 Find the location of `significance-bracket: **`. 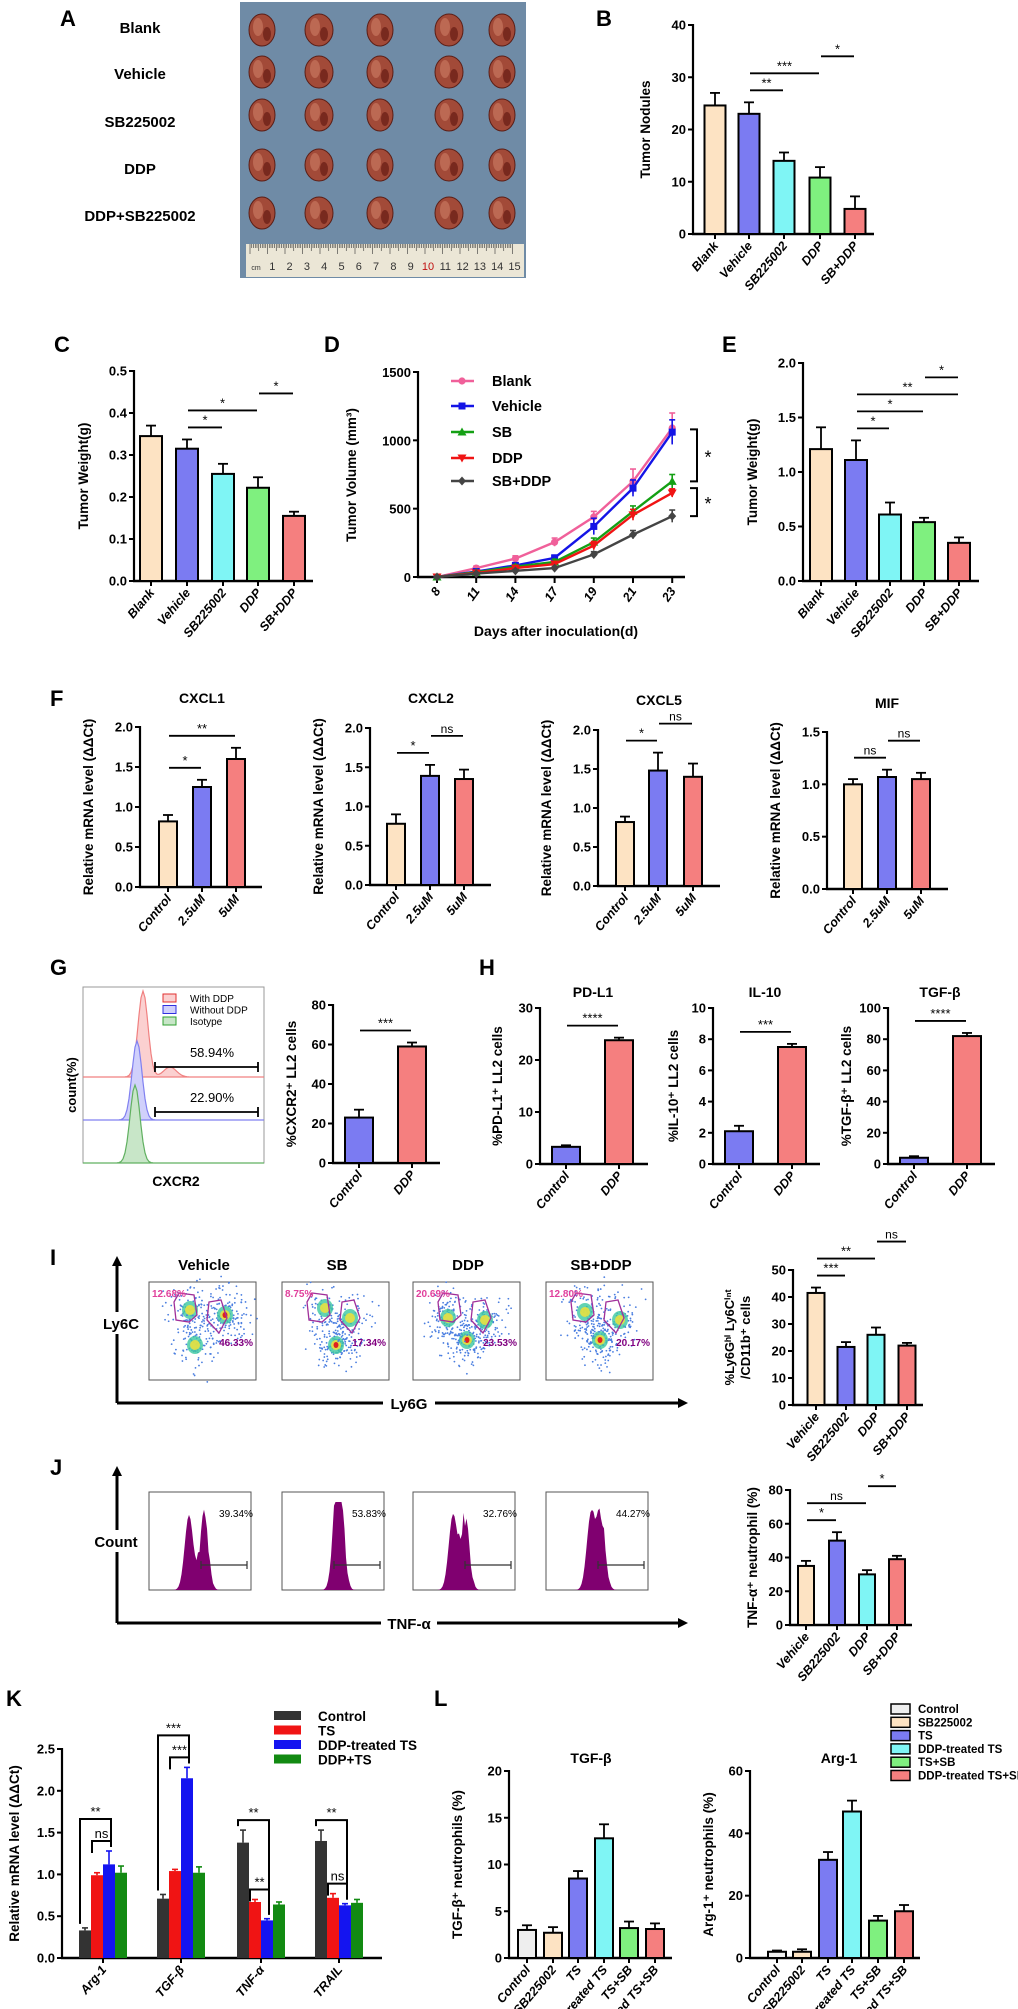

significance-bracket: ** is located at coordinates (331, 1852).